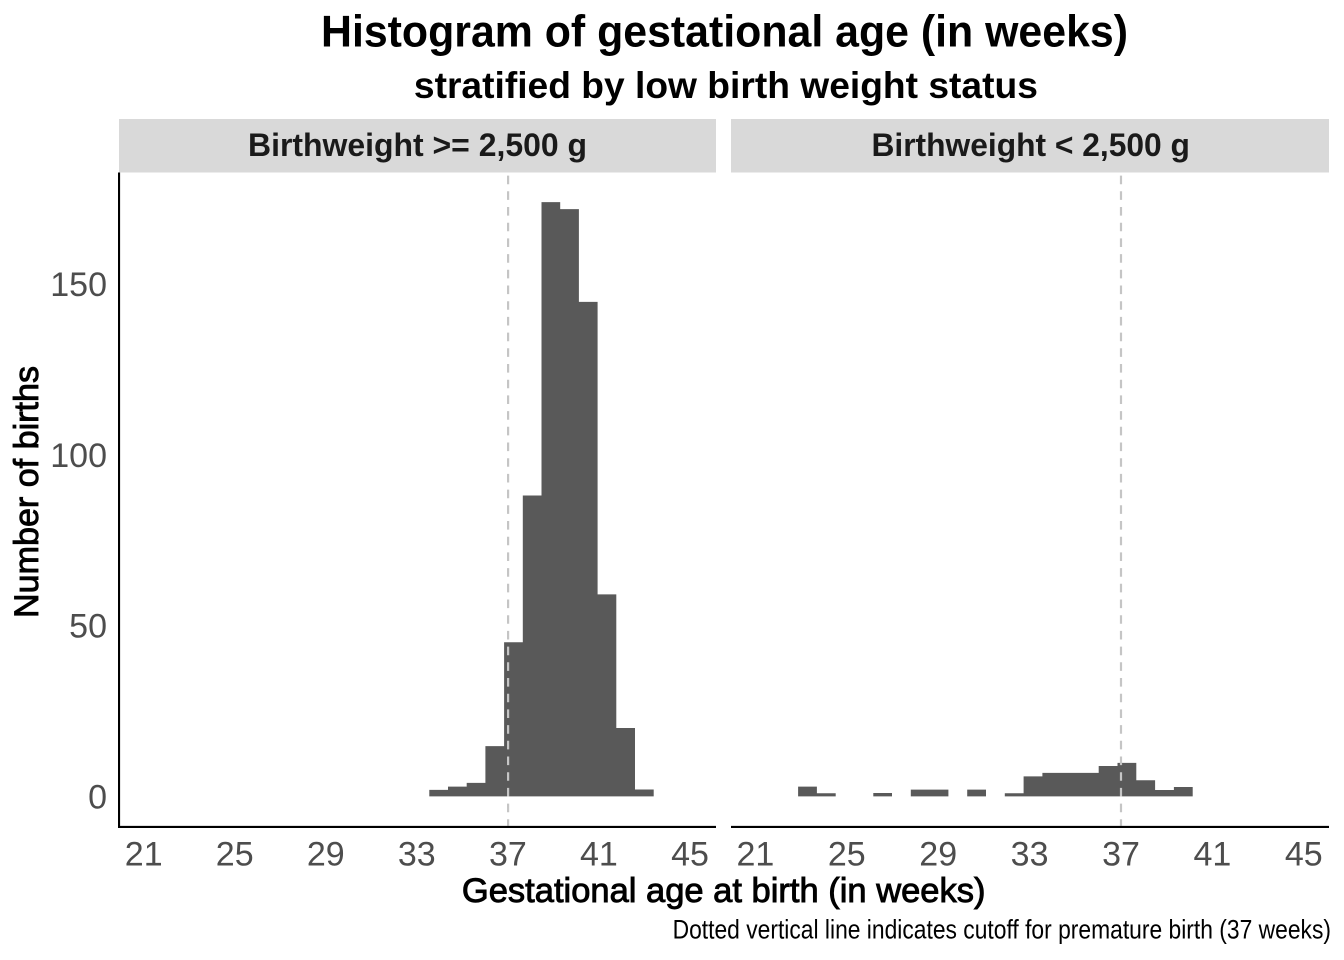 Image resolution: width=1344 pixels, height=960 pixels. I want to click on svg-text: Birthweight < 2,500 g, so click(1030, 145).